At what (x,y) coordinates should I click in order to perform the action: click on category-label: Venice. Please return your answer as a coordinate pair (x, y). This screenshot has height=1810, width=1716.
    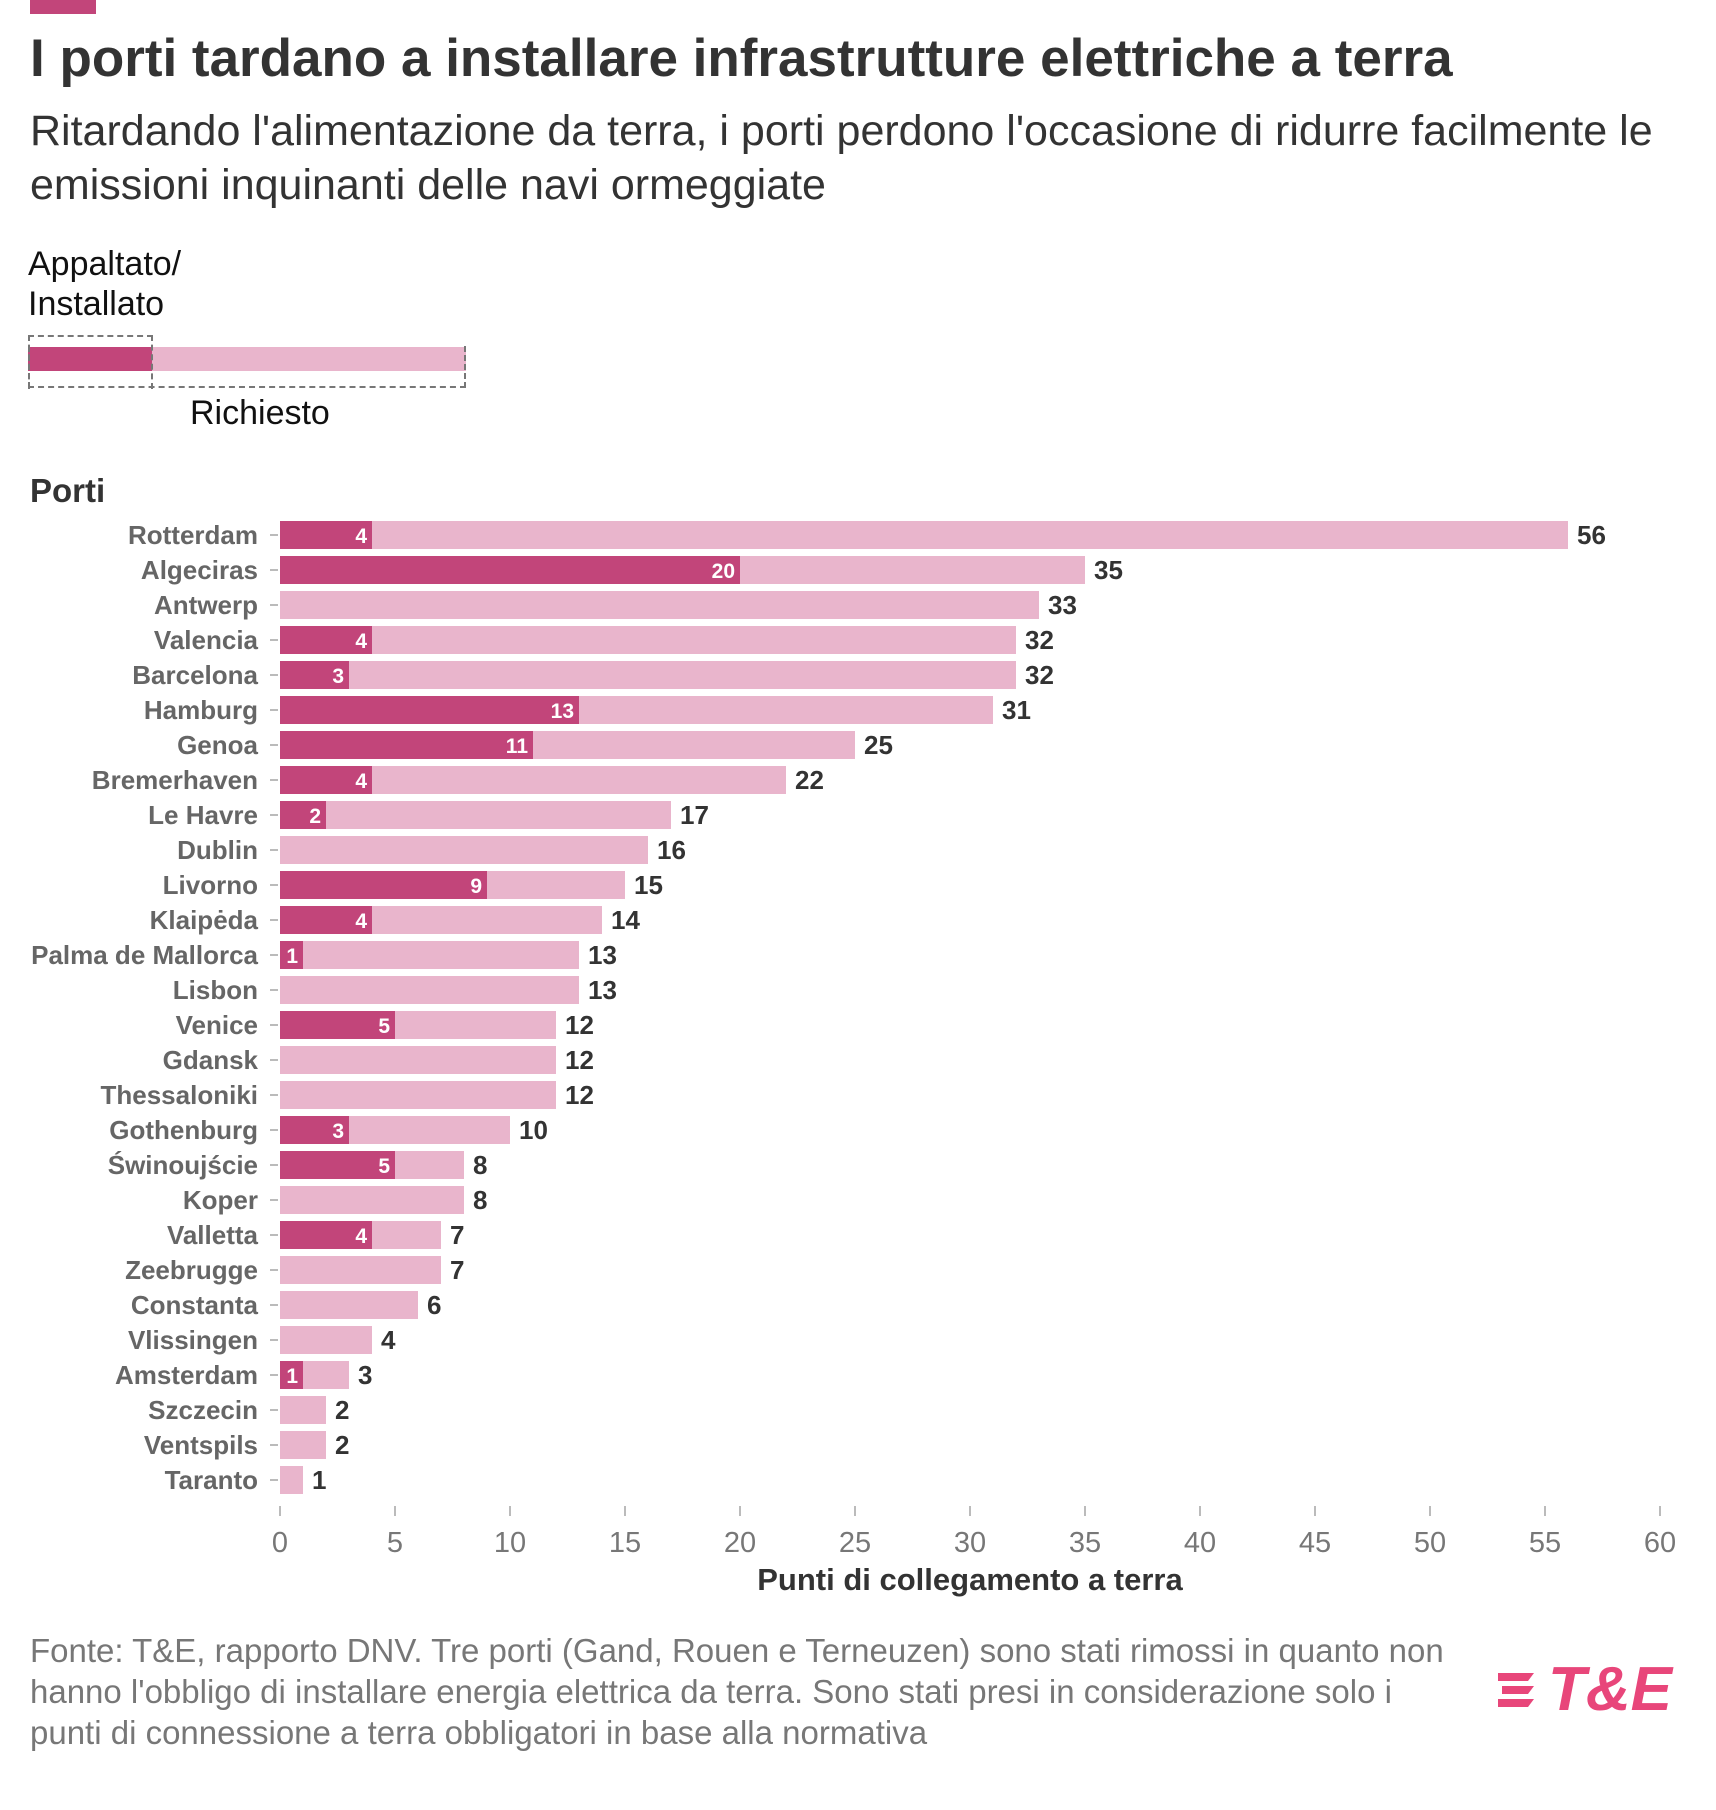
    Looking at the image, I should click on (217, 1025).